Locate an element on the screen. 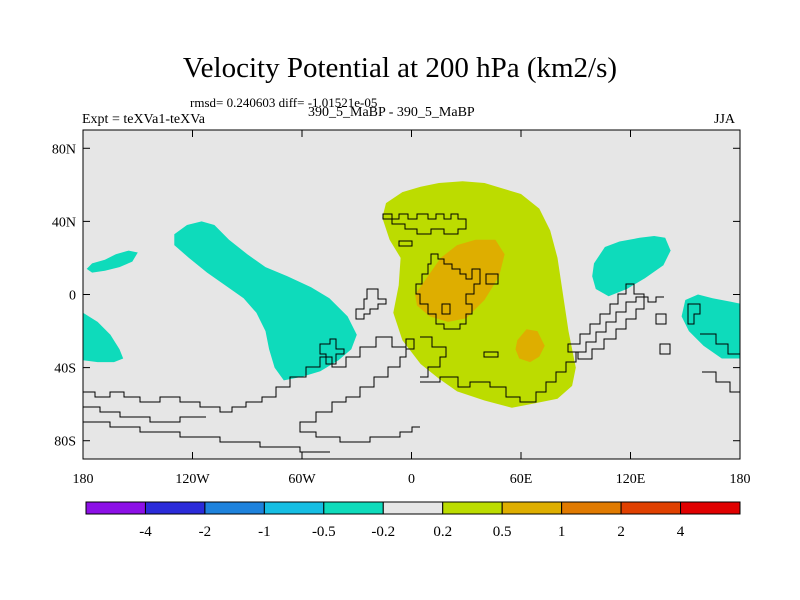 Image resolution: width=800 pixels, height=600 pixels. colorbar-label: 0.5 is located at coordinates (502, 532).